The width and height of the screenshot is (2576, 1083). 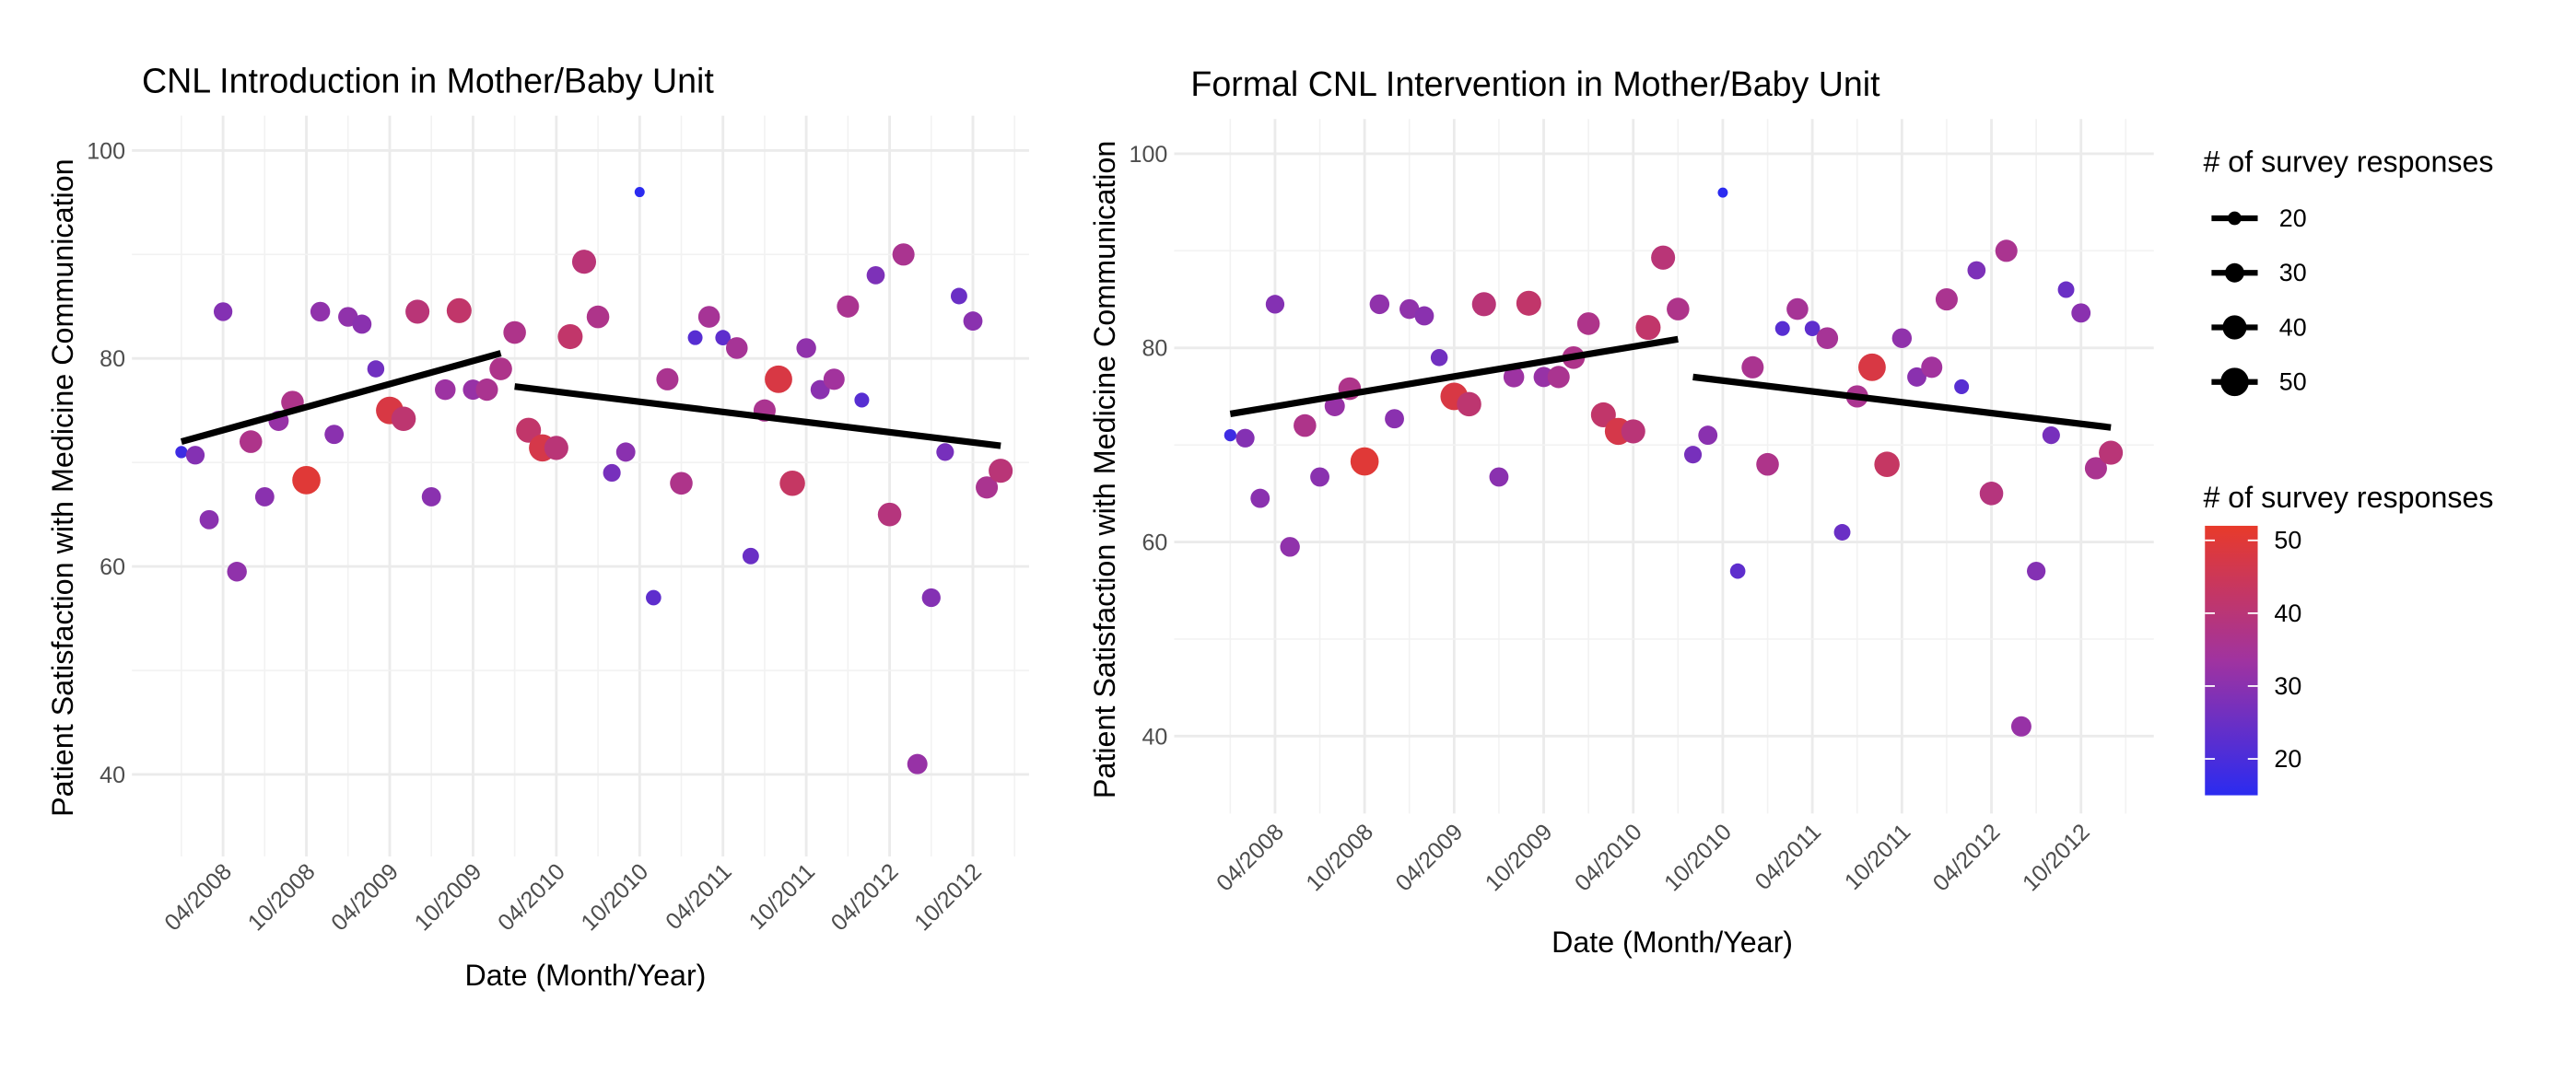 What do you see at coordinates (2056, 858) in the screenshot?
I see `x-tick-label: 10/2012` at bounding box center [2056, 858].